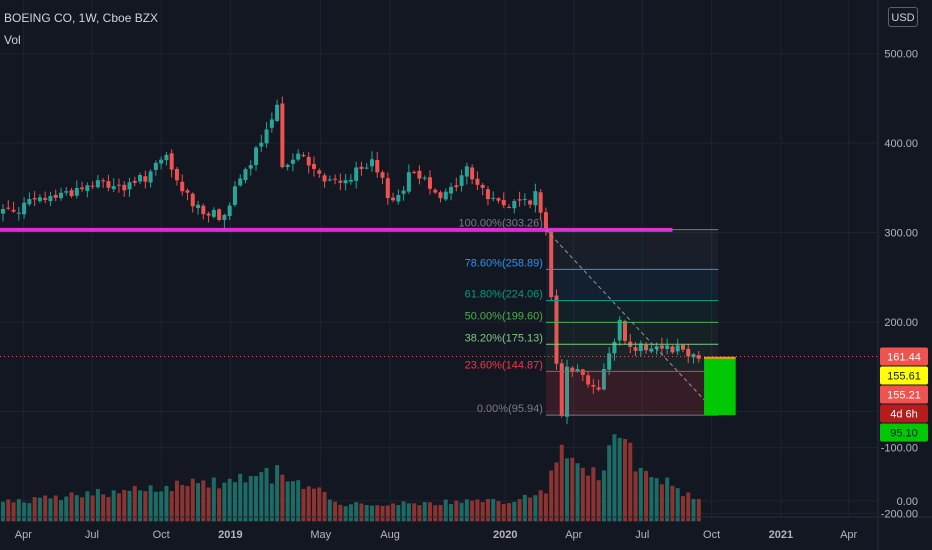 The width and height of the screenshot is (932, 550). Describe the element at coordinates (711, 535) in the screenshot. I see `time-tick-label: Oct` at that location.